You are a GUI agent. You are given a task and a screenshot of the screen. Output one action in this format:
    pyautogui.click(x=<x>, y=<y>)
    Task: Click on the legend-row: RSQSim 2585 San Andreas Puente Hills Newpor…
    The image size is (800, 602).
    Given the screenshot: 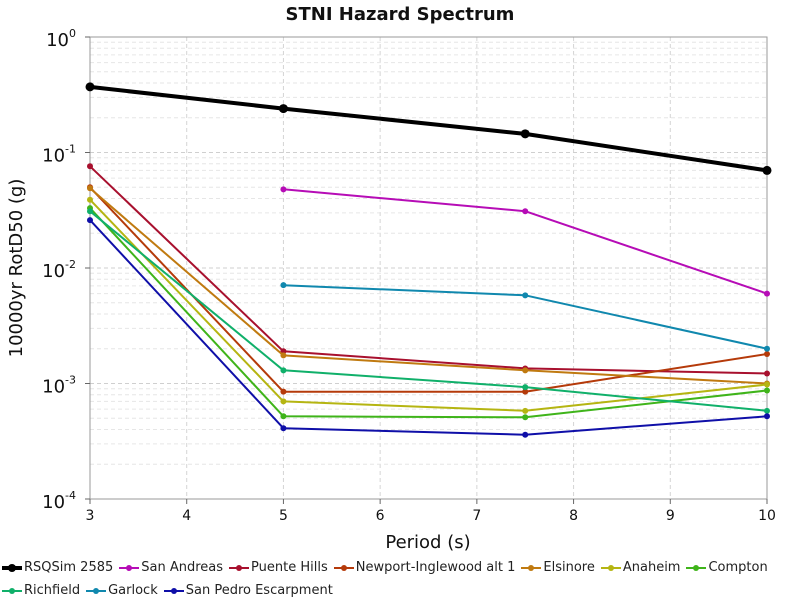 What is the action you would take?
    pyautogui.click(x=400, y=567)
    